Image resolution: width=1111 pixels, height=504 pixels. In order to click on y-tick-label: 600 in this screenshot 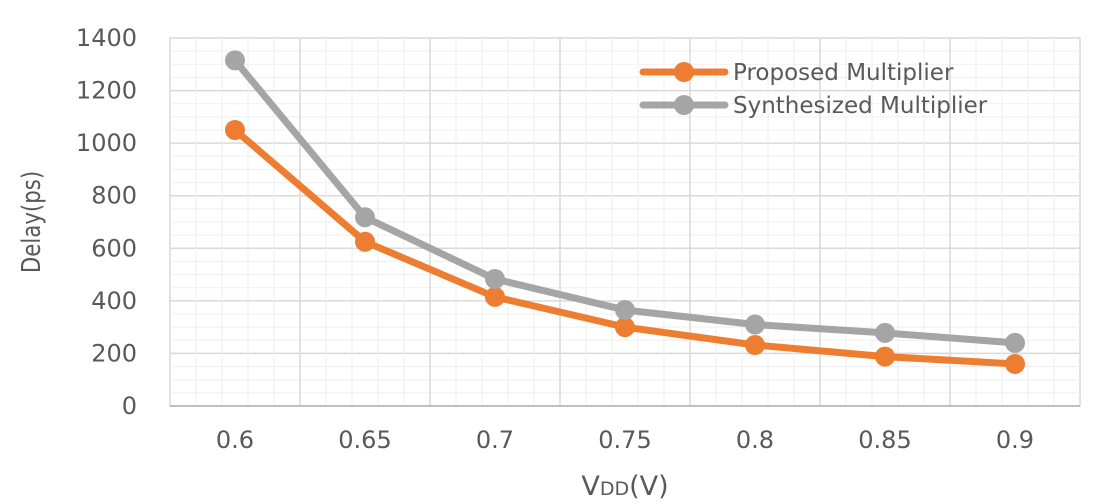, I will do `click(114, 248)`.